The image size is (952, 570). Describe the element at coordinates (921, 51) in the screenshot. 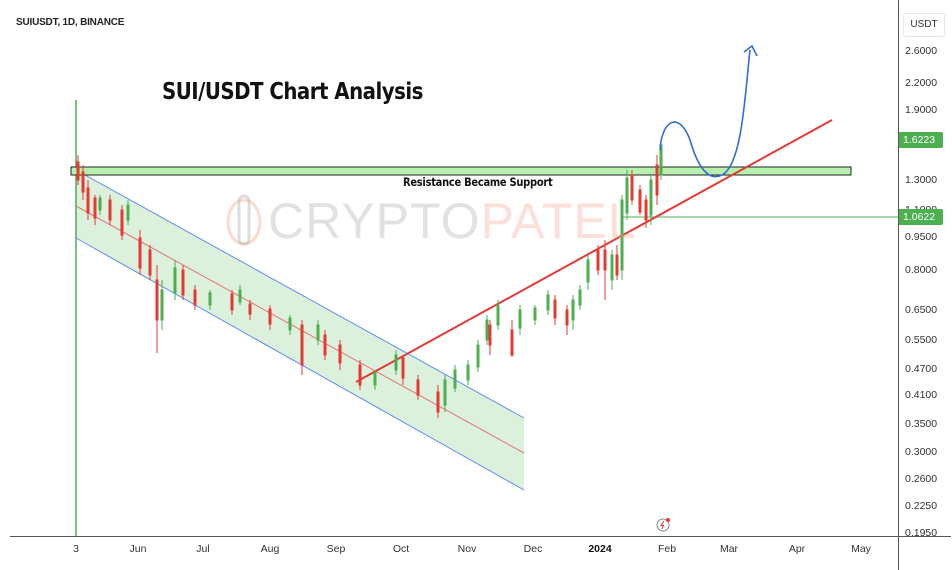

I see `y-axis-label: 2.6000` at that location.